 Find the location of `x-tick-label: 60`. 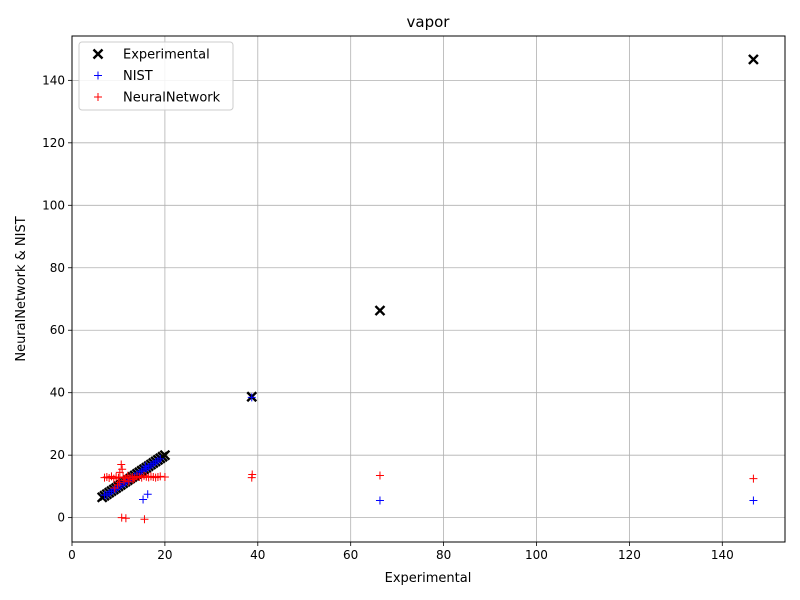

x-tick-label: 60 is located at coordinates (350, 555).